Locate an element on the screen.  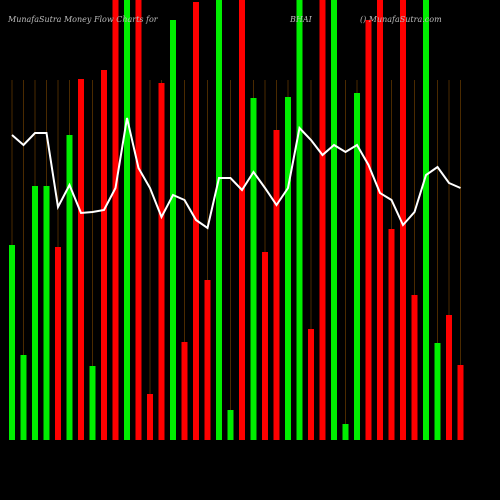
chart-title: MunafaSutra Money Flow Charts for is located at coordinates (83, 19).